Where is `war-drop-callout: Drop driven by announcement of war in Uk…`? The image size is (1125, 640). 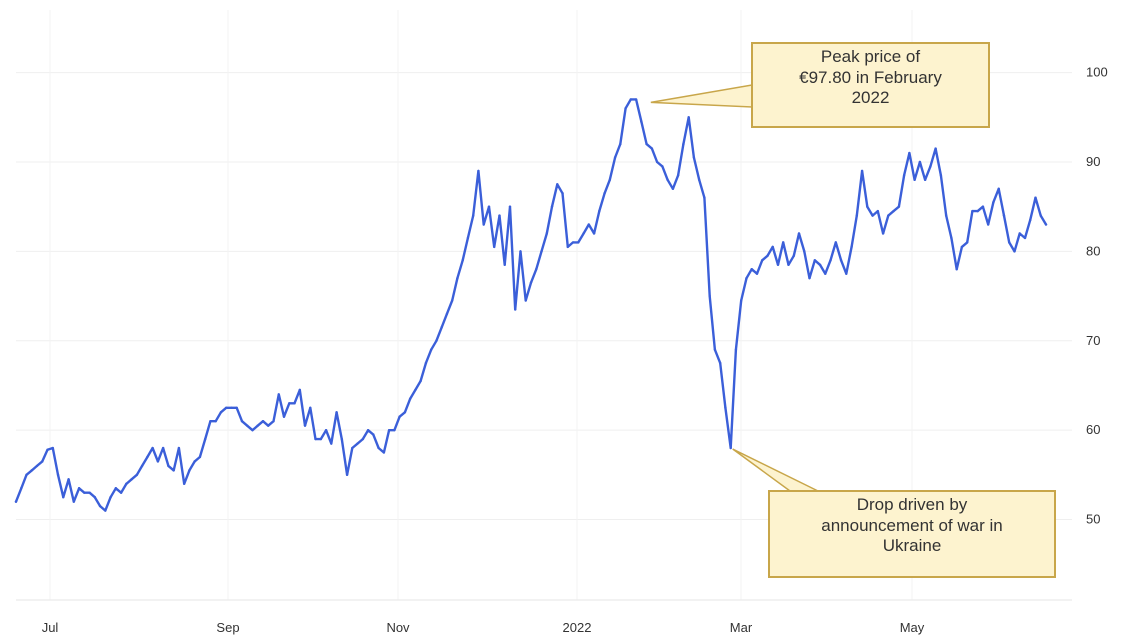
war-drop-callout: Drop driven by announcement of war in Uk… is located at coordinates (912, 534).